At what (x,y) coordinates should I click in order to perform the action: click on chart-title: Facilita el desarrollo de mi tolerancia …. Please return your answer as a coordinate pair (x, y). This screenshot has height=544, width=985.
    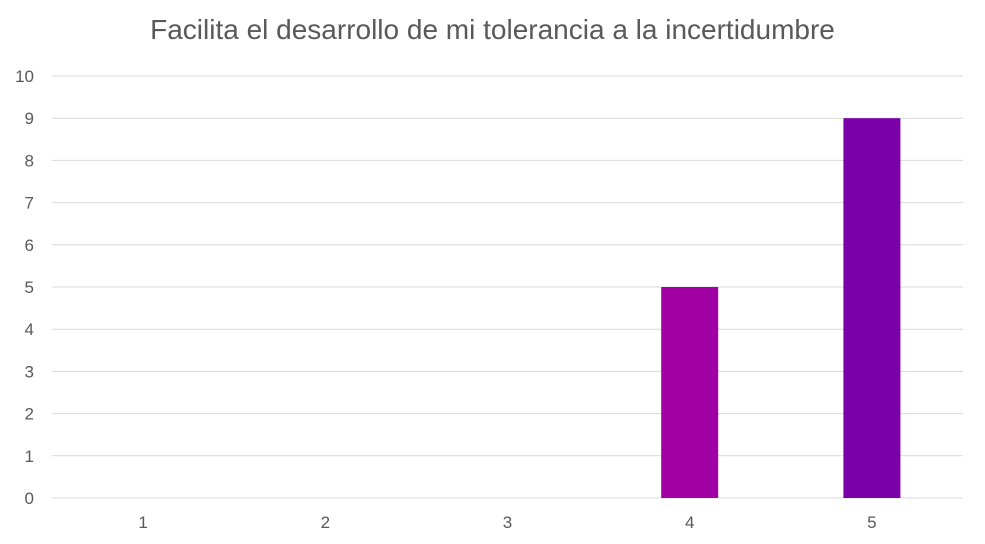
    Looking at the image, I should click on (492, 29).